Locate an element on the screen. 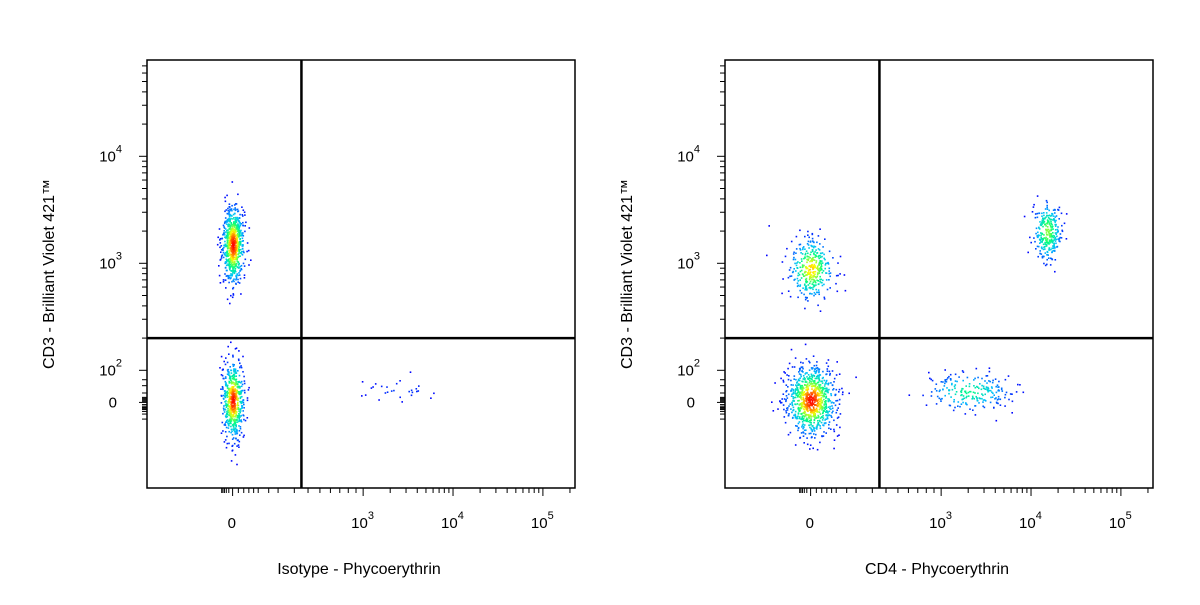  y-axis-title: CD3 - Brilliant Violet 421™ is located at coordinates (49, 274).